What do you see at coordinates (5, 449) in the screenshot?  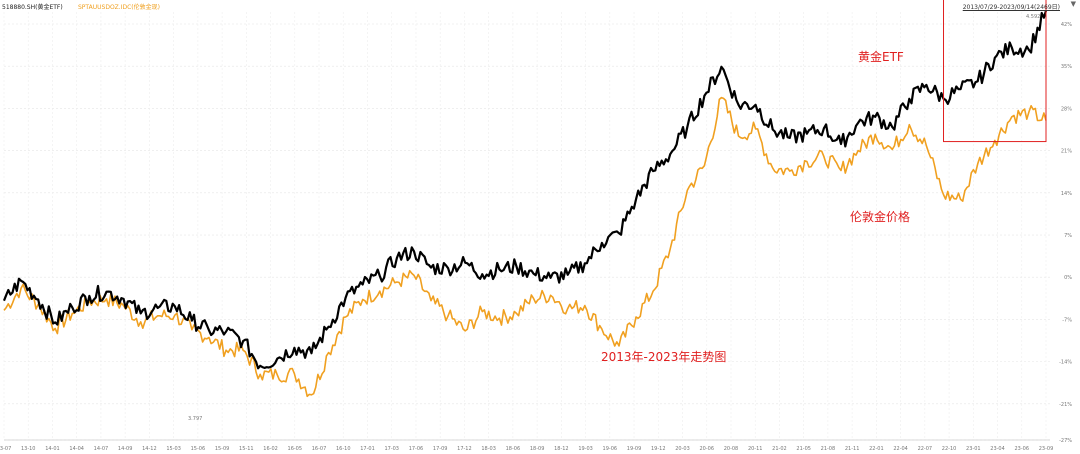 I see `x-tick-label: 13-07` at bounding box center [5, 449].